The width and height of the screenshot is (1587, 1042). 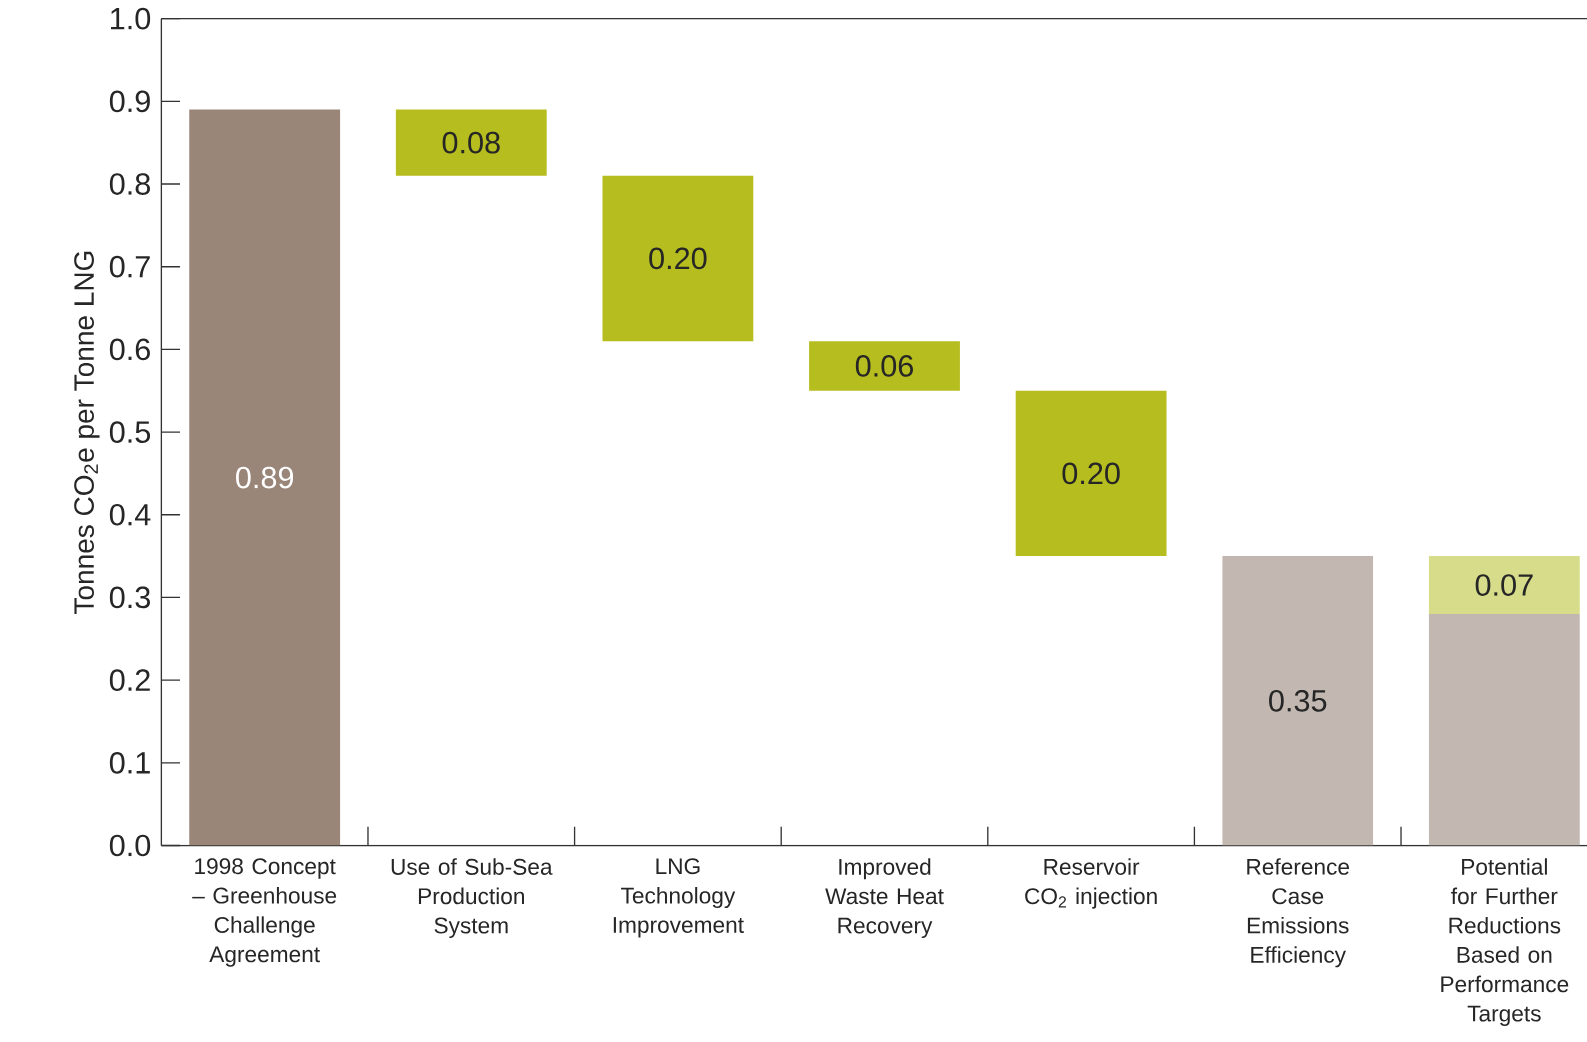 I want to click on y-tick-label: 0.3, so click(x=129, y=597).